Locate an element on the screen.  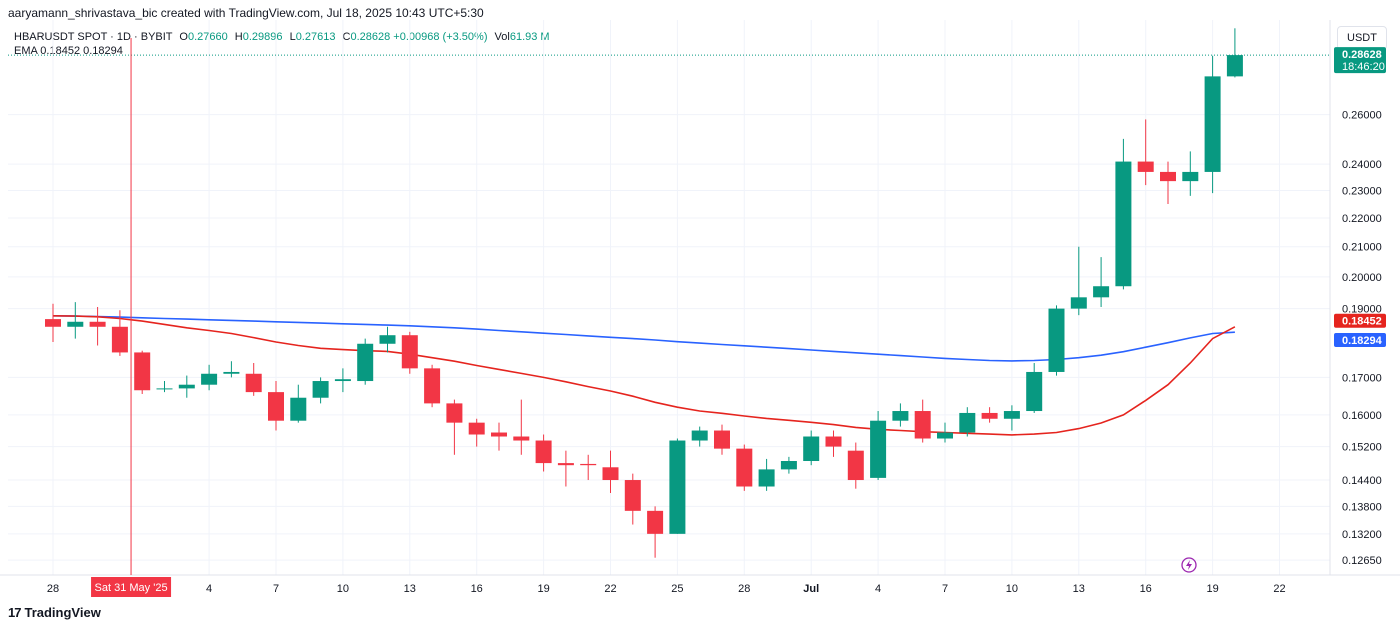
time-tick-label: 25 is located at coordinates (677, 589).